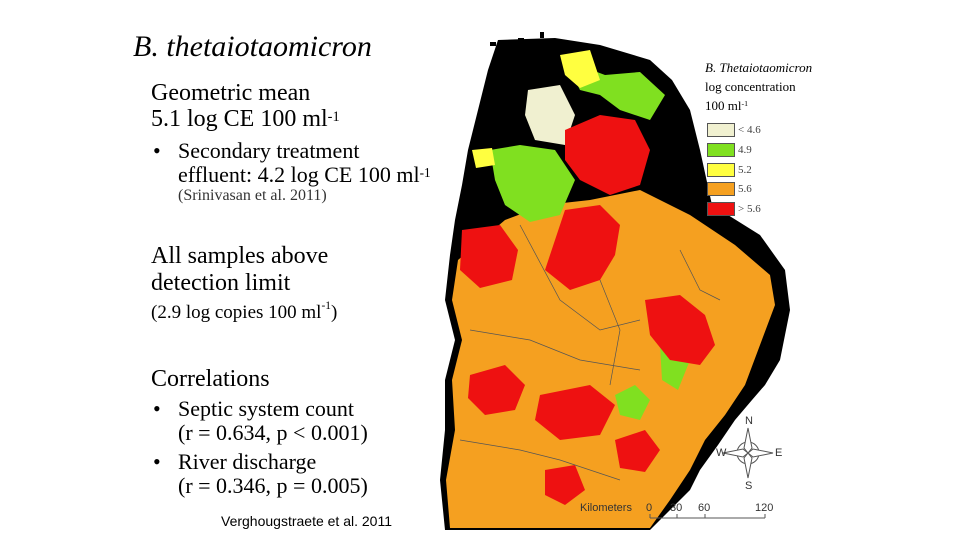 The image size is (960, 540). Describe the element at coordinates (632, 402) in the screenshot. I see `region-green-south` at that location.